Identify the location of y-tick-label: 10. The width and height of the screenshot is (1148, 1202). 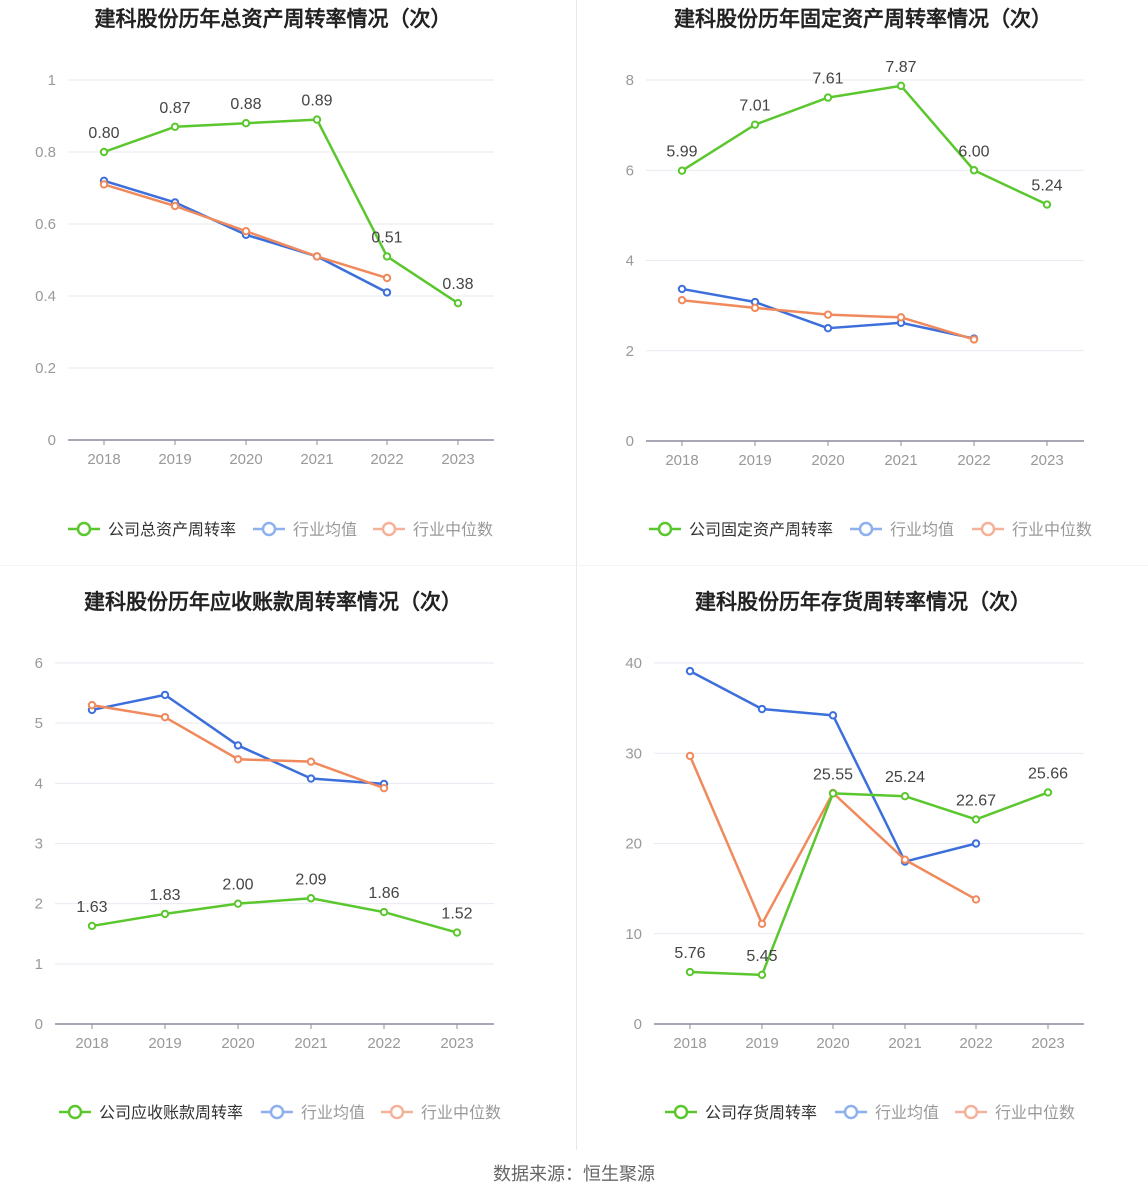
(633, 934).